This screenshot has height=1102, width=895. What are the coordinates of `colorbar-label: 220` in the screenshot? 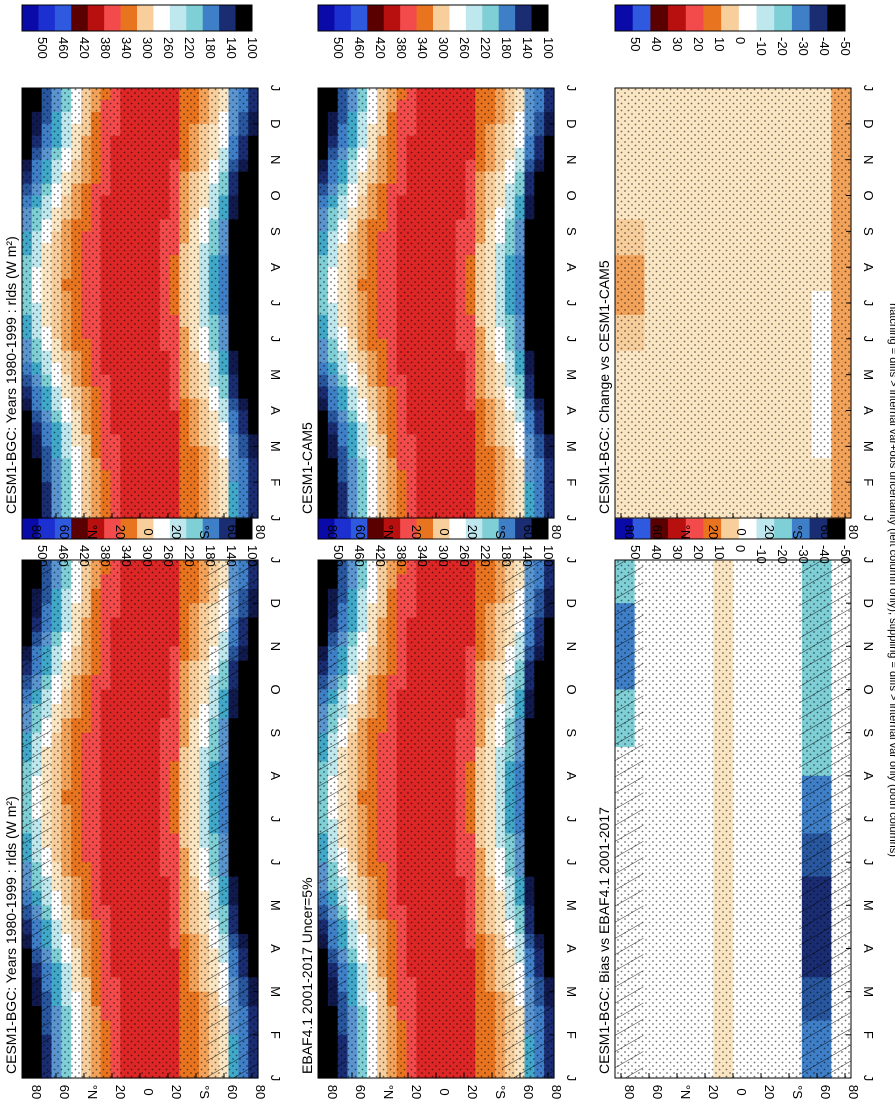 It's located at (485, 556).